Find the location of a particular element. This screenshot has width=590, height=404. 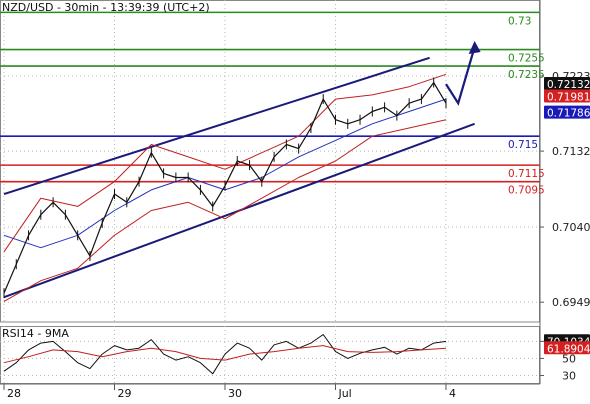

x-tick-label: 30 is located at coordinates (235, 393).